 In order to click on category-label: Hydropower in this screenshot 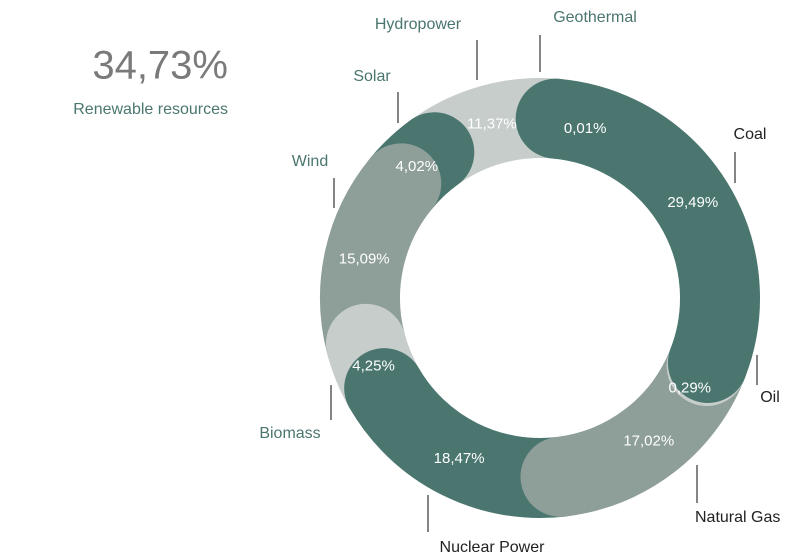, I will do `click(418, 24)`.